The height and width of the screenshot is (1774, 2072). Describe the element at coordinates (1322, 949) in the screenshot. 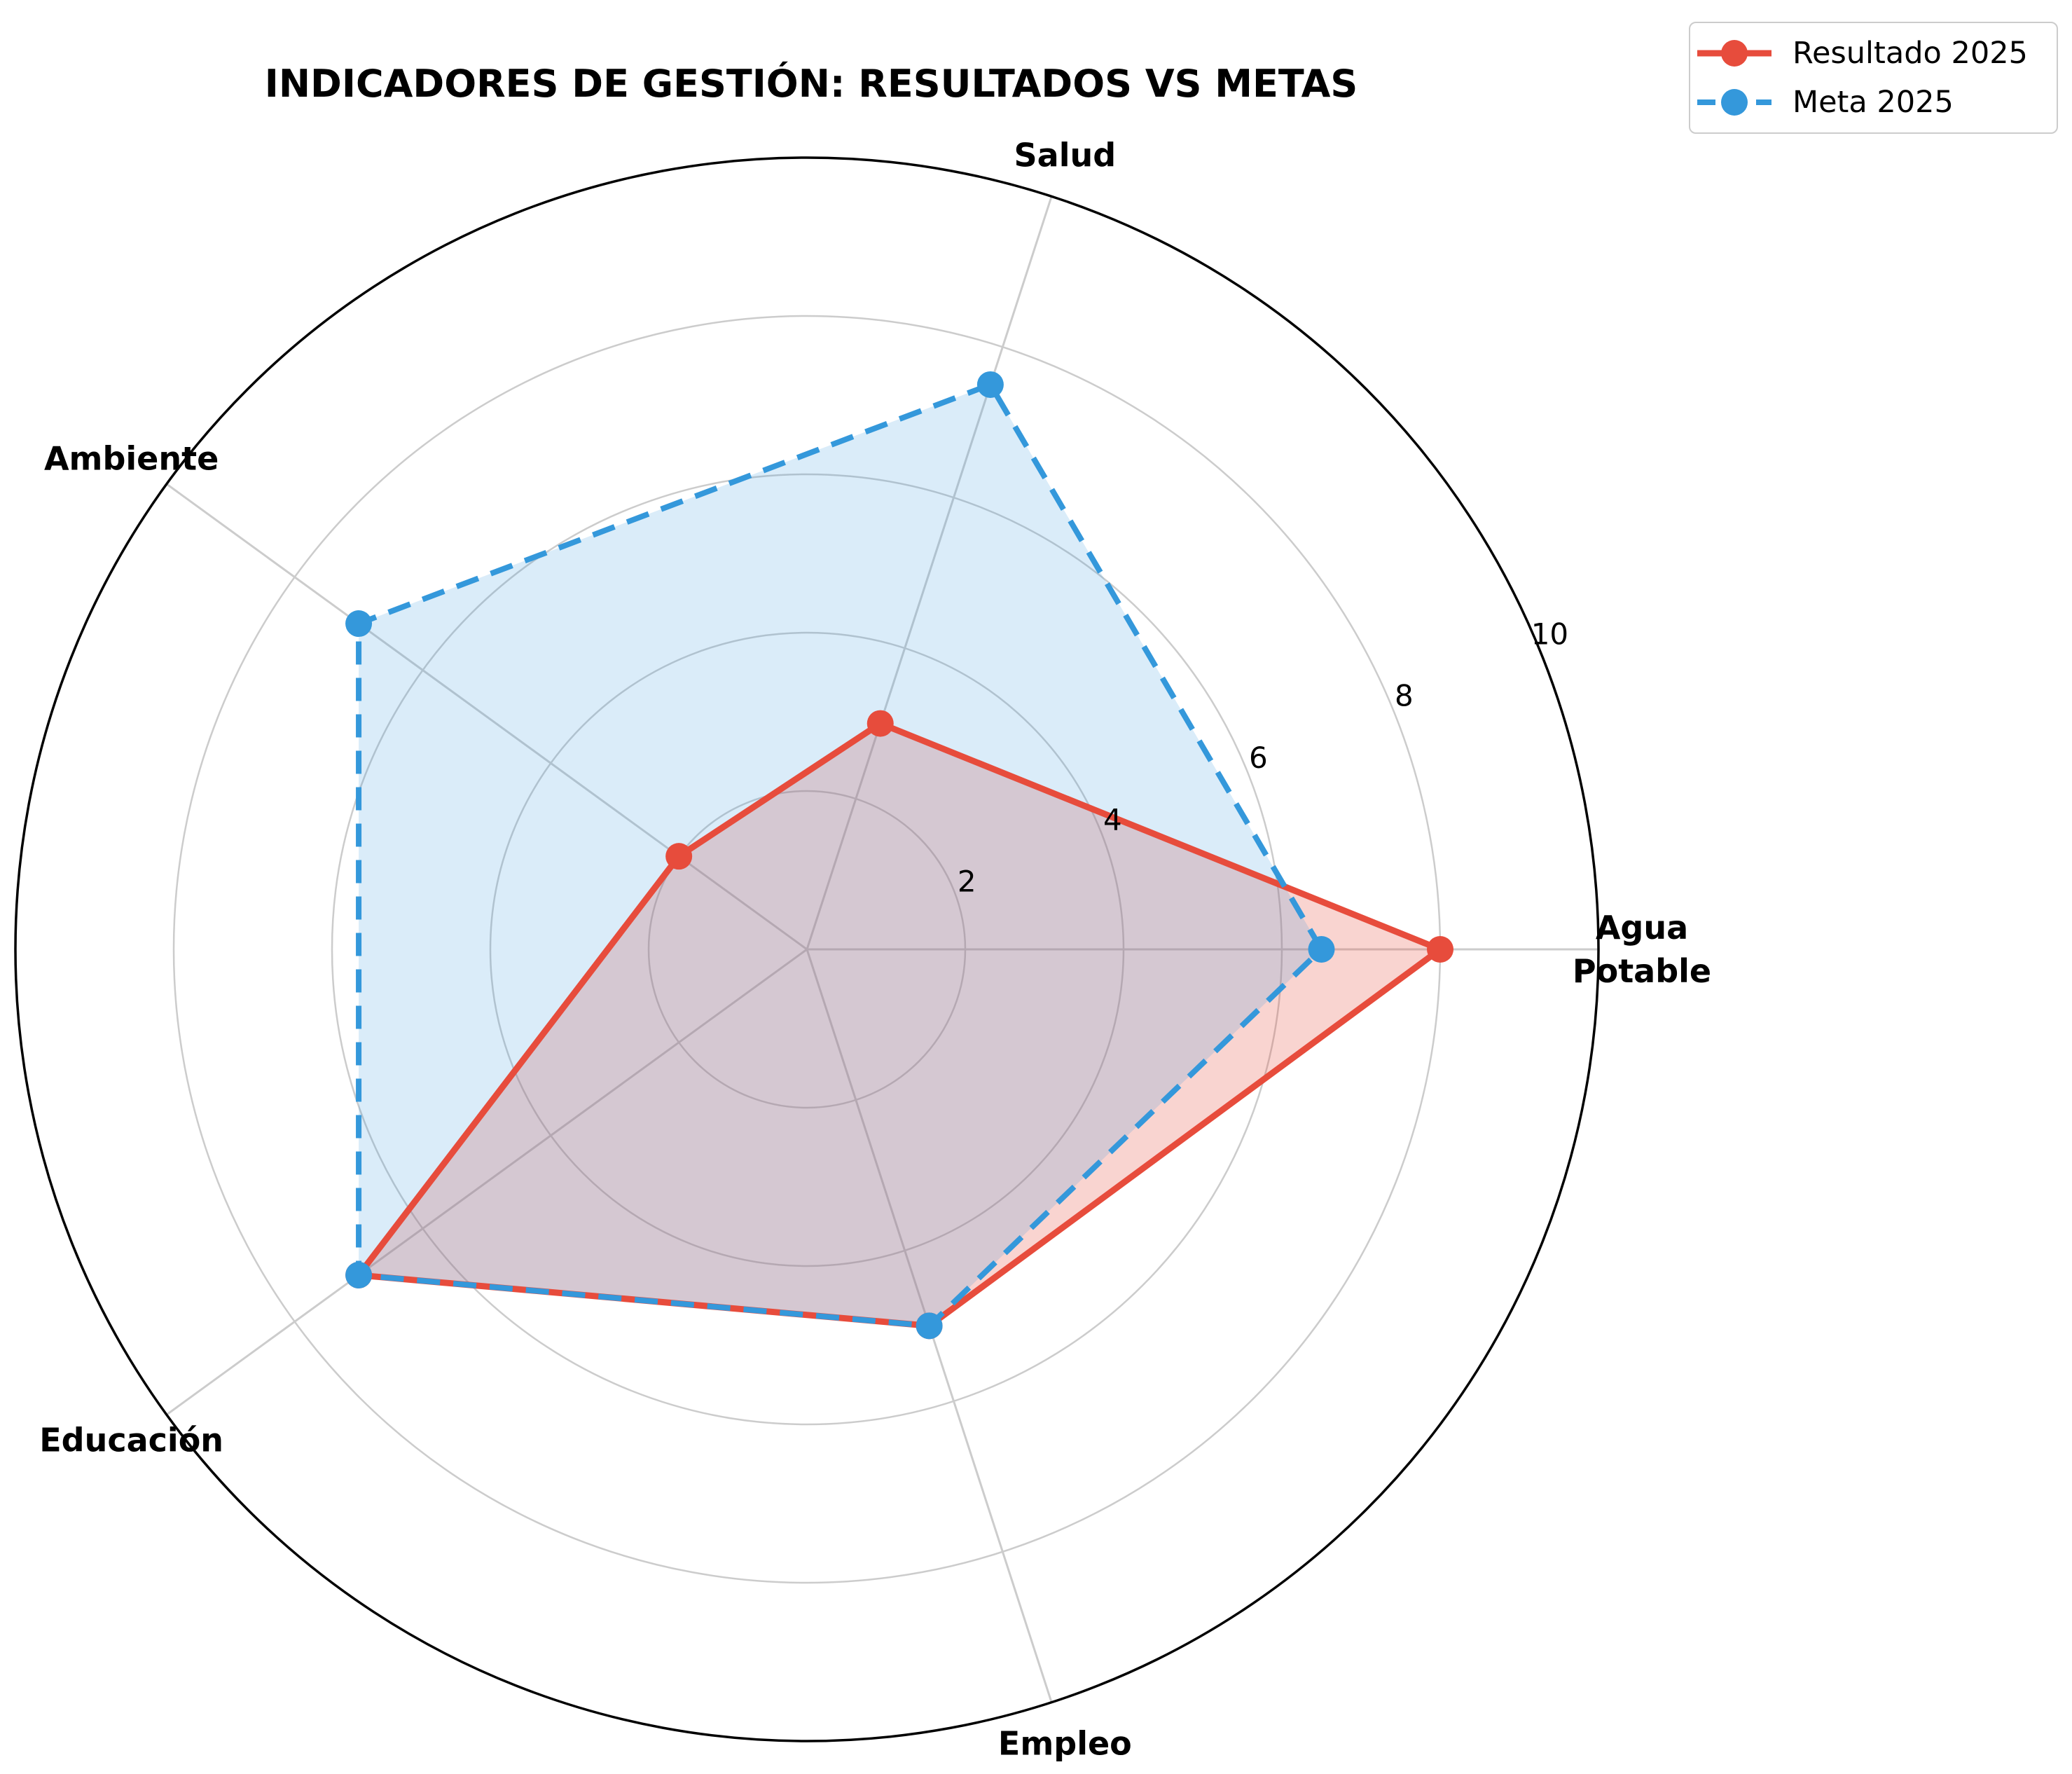

I see `marker-meta-agua-potable` at that location.